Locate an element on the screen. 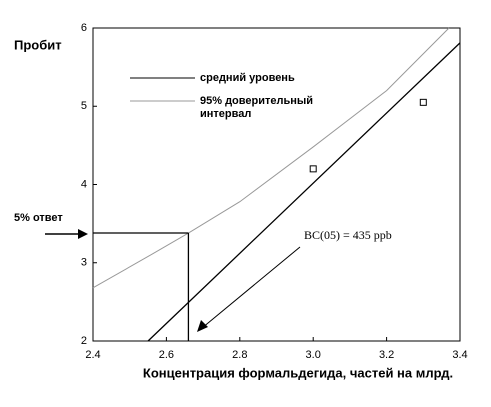 This screenshot has width=491, height=407. y-tick-label: 6 is located at coordinates (84, 28).